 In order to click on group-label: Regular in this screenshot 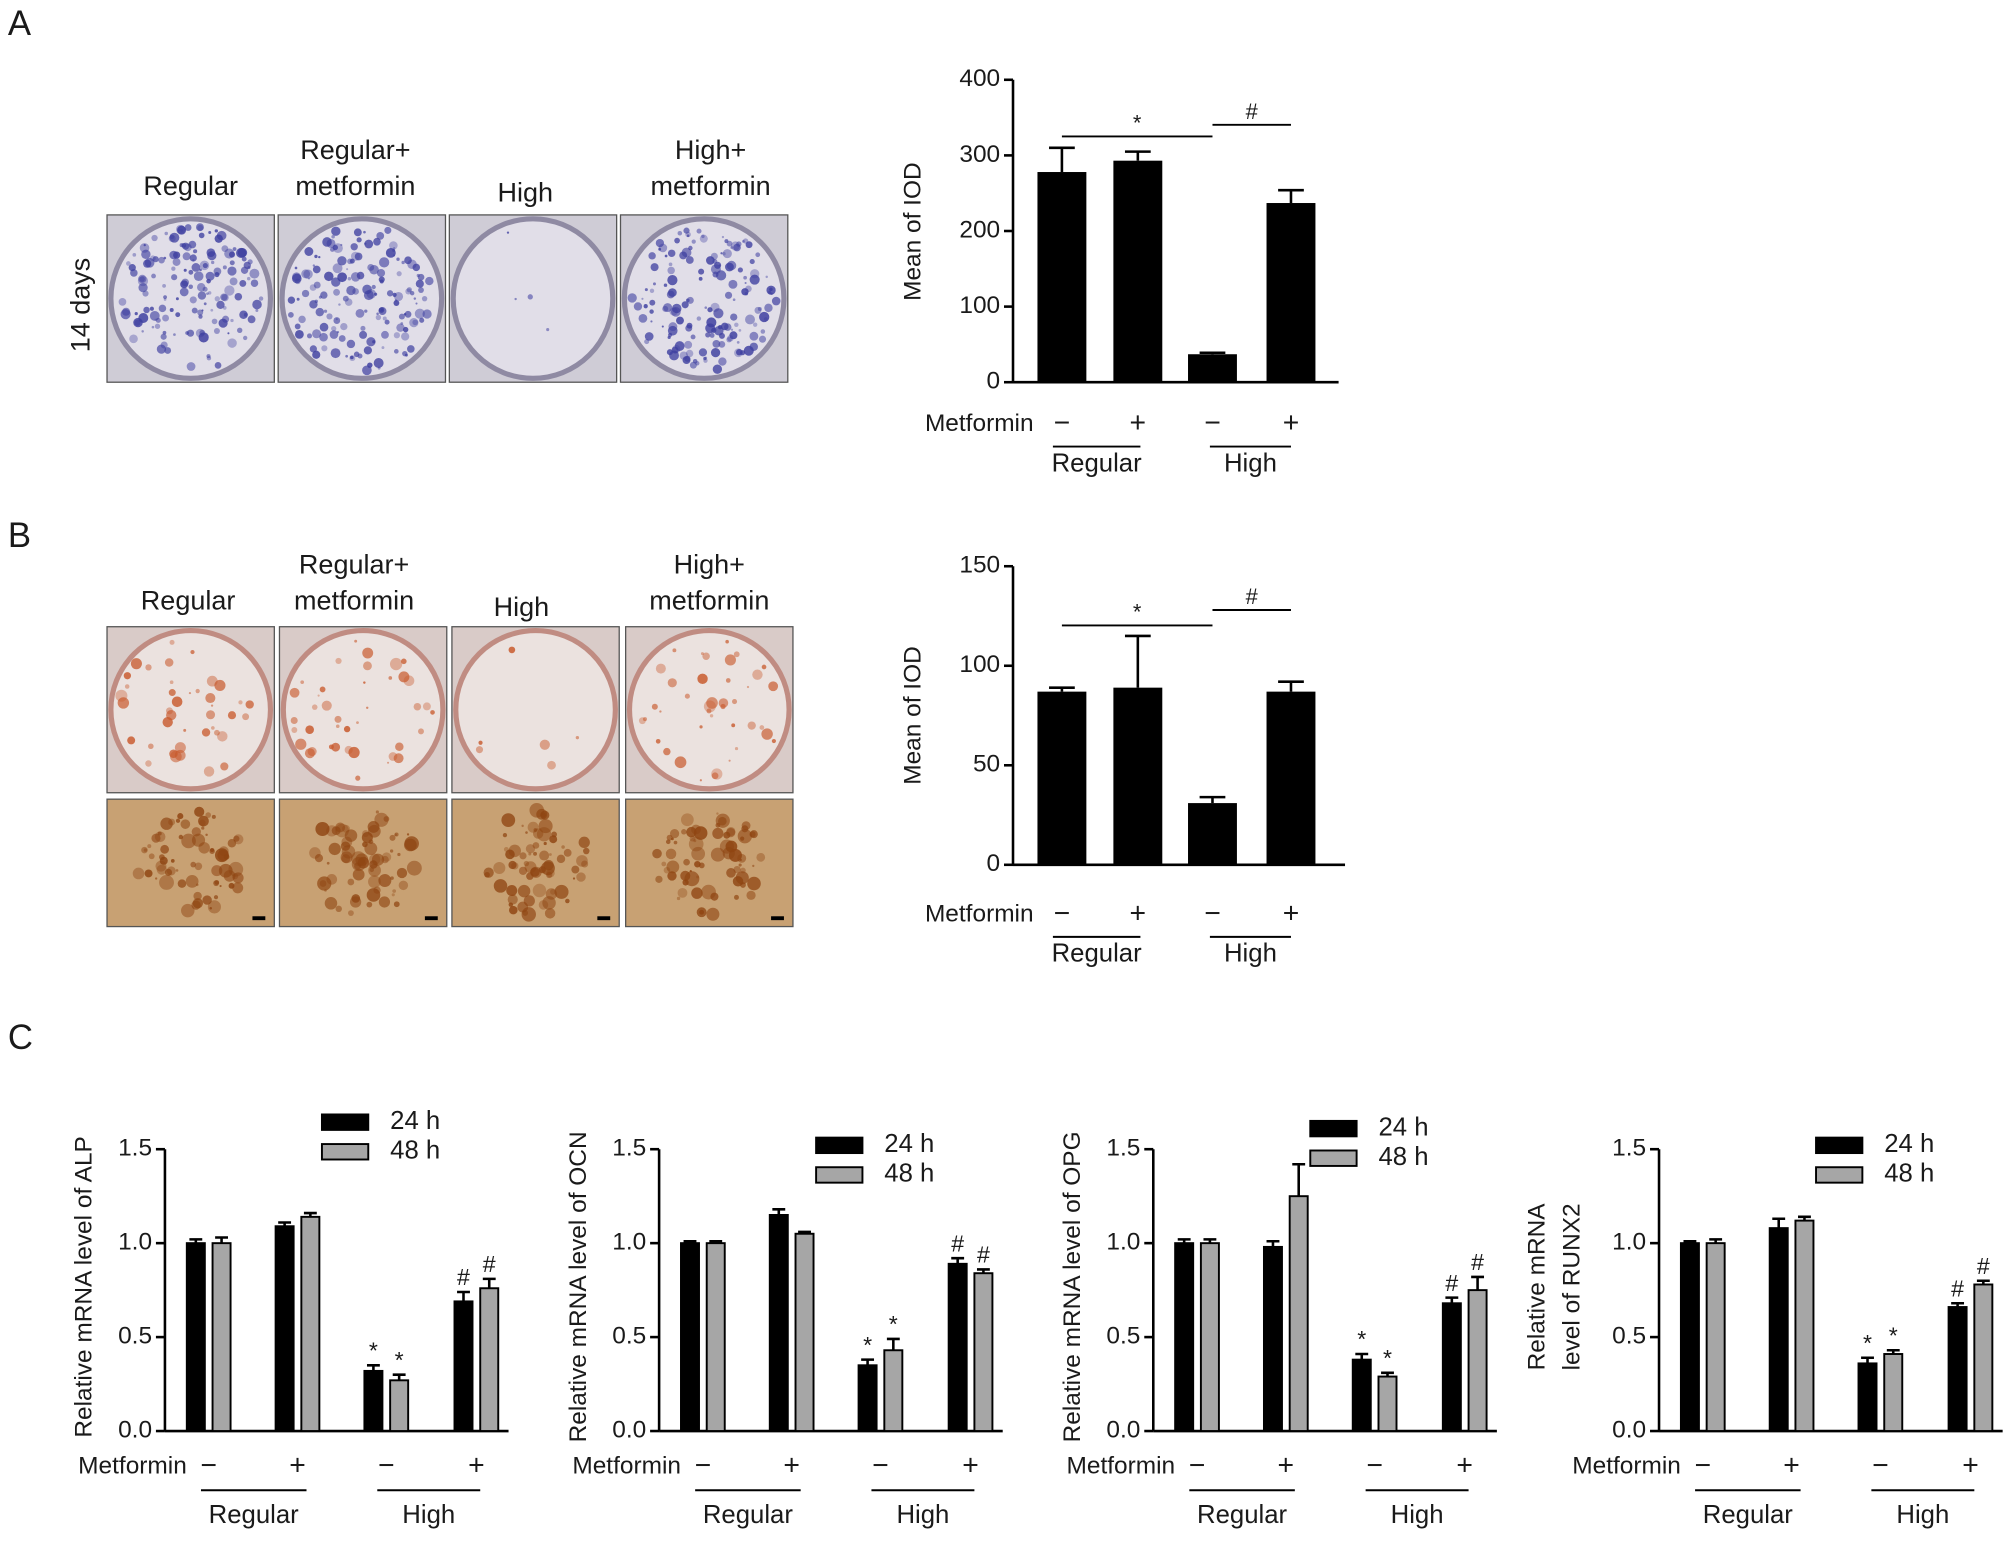, I will do `click(1242, 1515)`.